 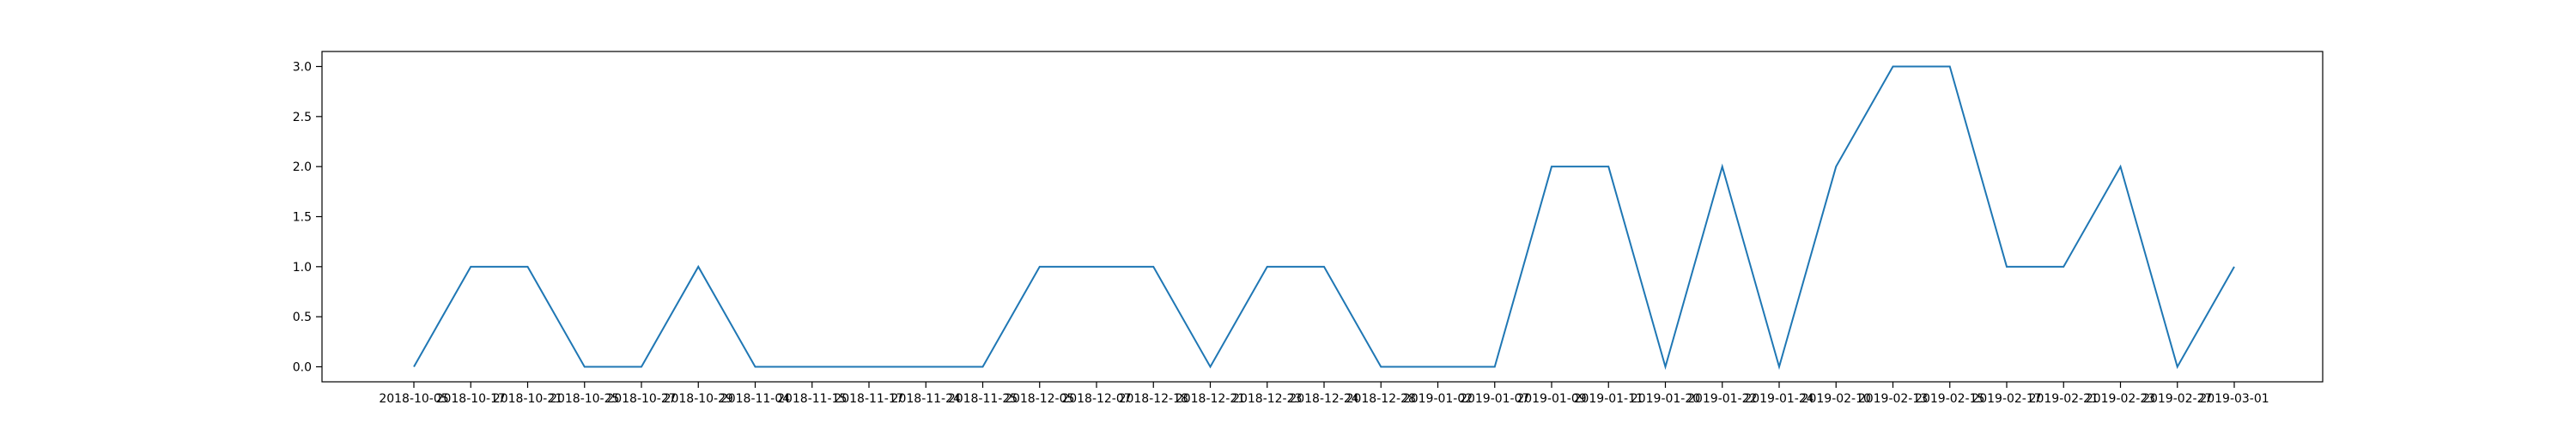 I want to click on x-tick-label: 2019-02-10, so click(x=1836, y=399).